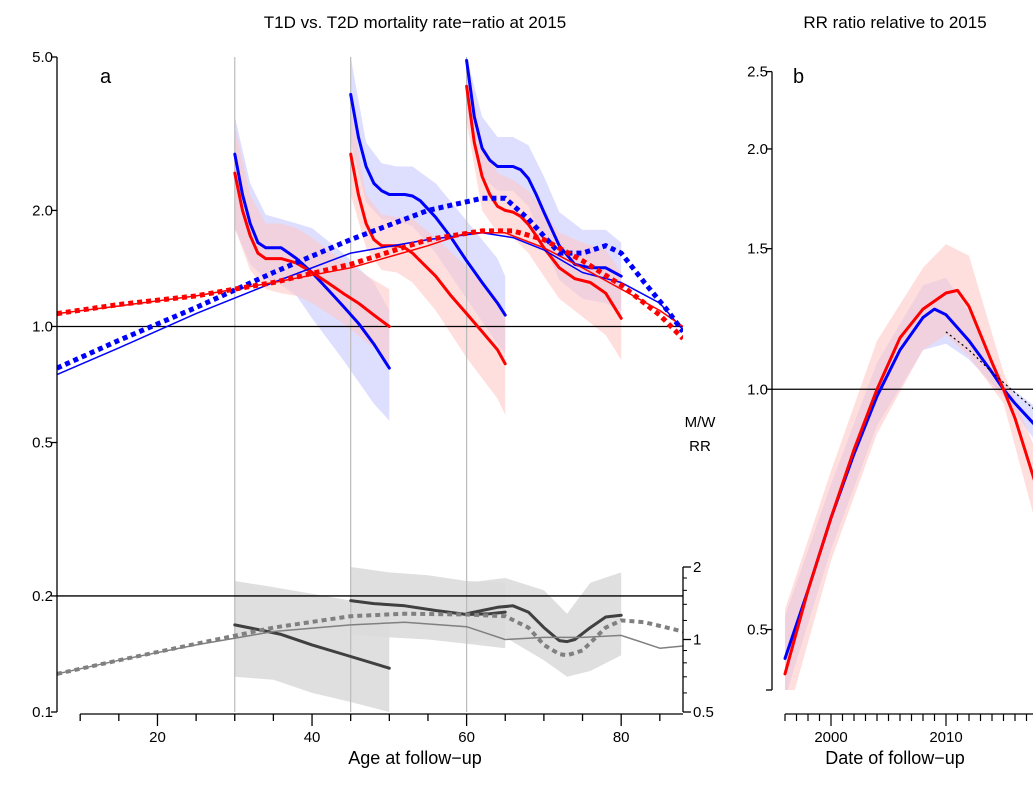 This screenshot has width=1033, height=790. I want to click on panel-b-x-tick-label: 2010, so click(945, 737).